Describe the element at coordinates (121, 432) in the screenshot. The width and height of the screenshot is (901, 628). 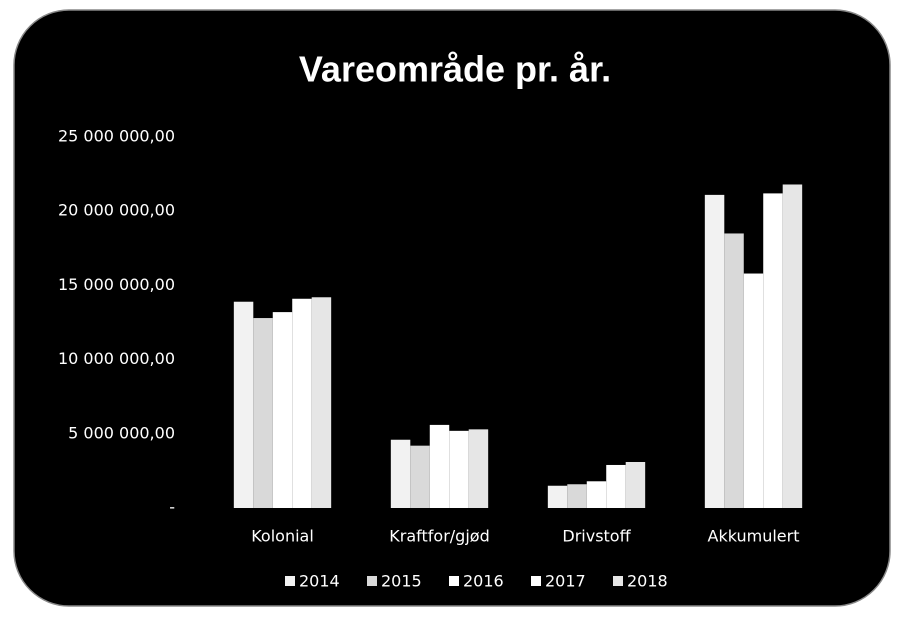
I see `y-tick-label: 5 000 000,00` at that location.